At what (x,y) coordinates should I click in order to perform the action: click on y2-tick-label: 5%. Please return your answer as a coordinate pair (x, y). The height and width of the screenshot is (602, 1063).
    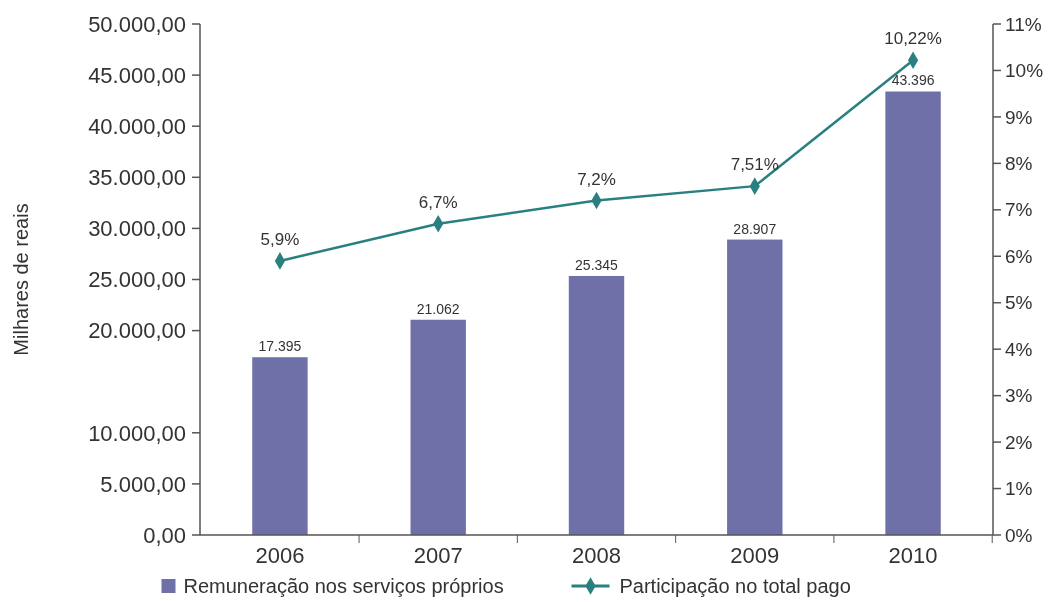
    Looking at the image, I should click on (1019, 303).